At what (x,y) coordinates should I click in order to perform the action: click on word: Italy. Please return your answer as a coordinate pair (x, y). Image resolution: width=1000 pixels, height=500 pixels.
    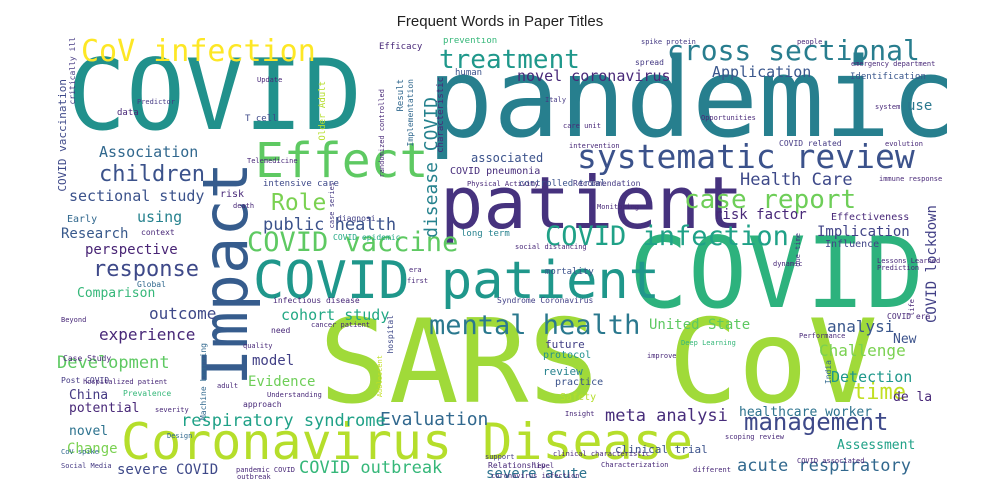
    Looking at the image, I should click on (556, 100).